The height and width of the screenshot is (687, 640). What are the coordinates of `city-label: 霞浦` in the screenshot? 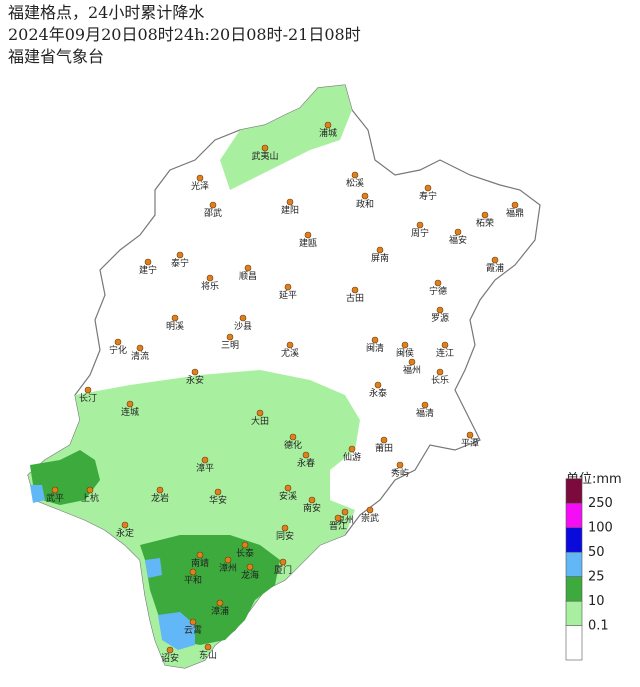 It's located at (495, 268).